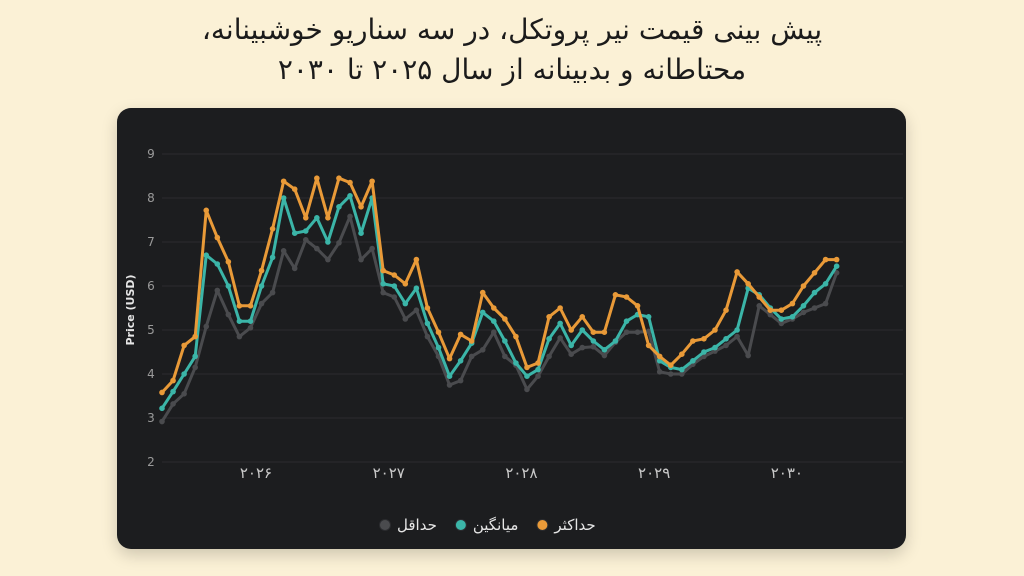 The height and width of the screenshot is (576, 1024). I want to click on y-axis-label: Price (USD), so click(130, 309).